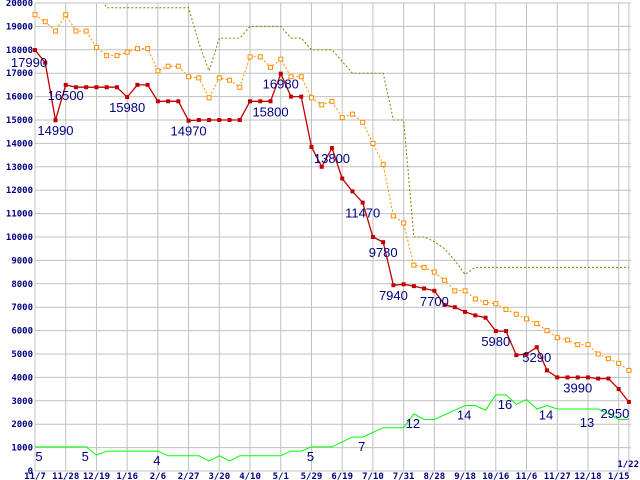 This screenshot has height=480, width=640. Describe the element at coordinates (19, 98) in the screenshot. I see `y-tick-label: 16000` at that location.